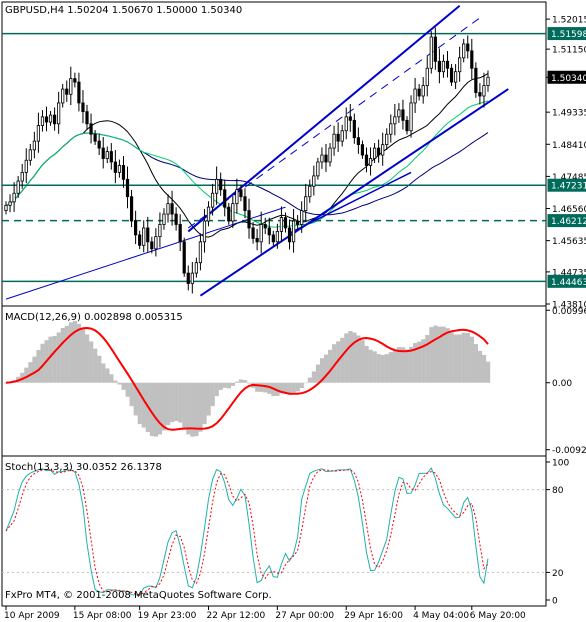 The width and height of the screenshot is (586, 622). I want to click on price-tick-label: 1.51150, so click(569, 51).